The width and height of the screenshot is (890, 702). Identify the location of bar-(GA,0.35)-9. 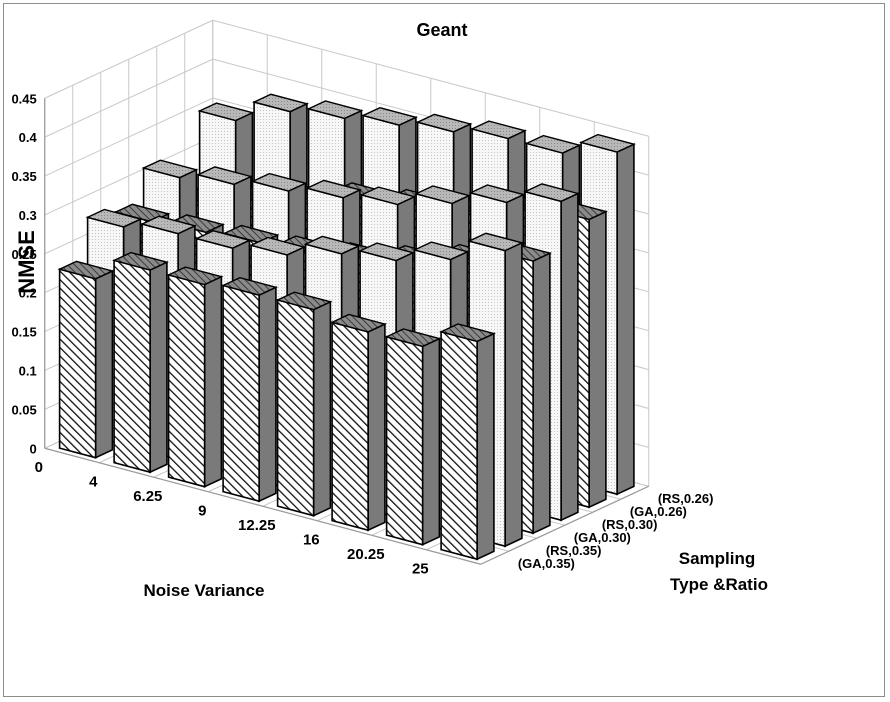
(249, 389).